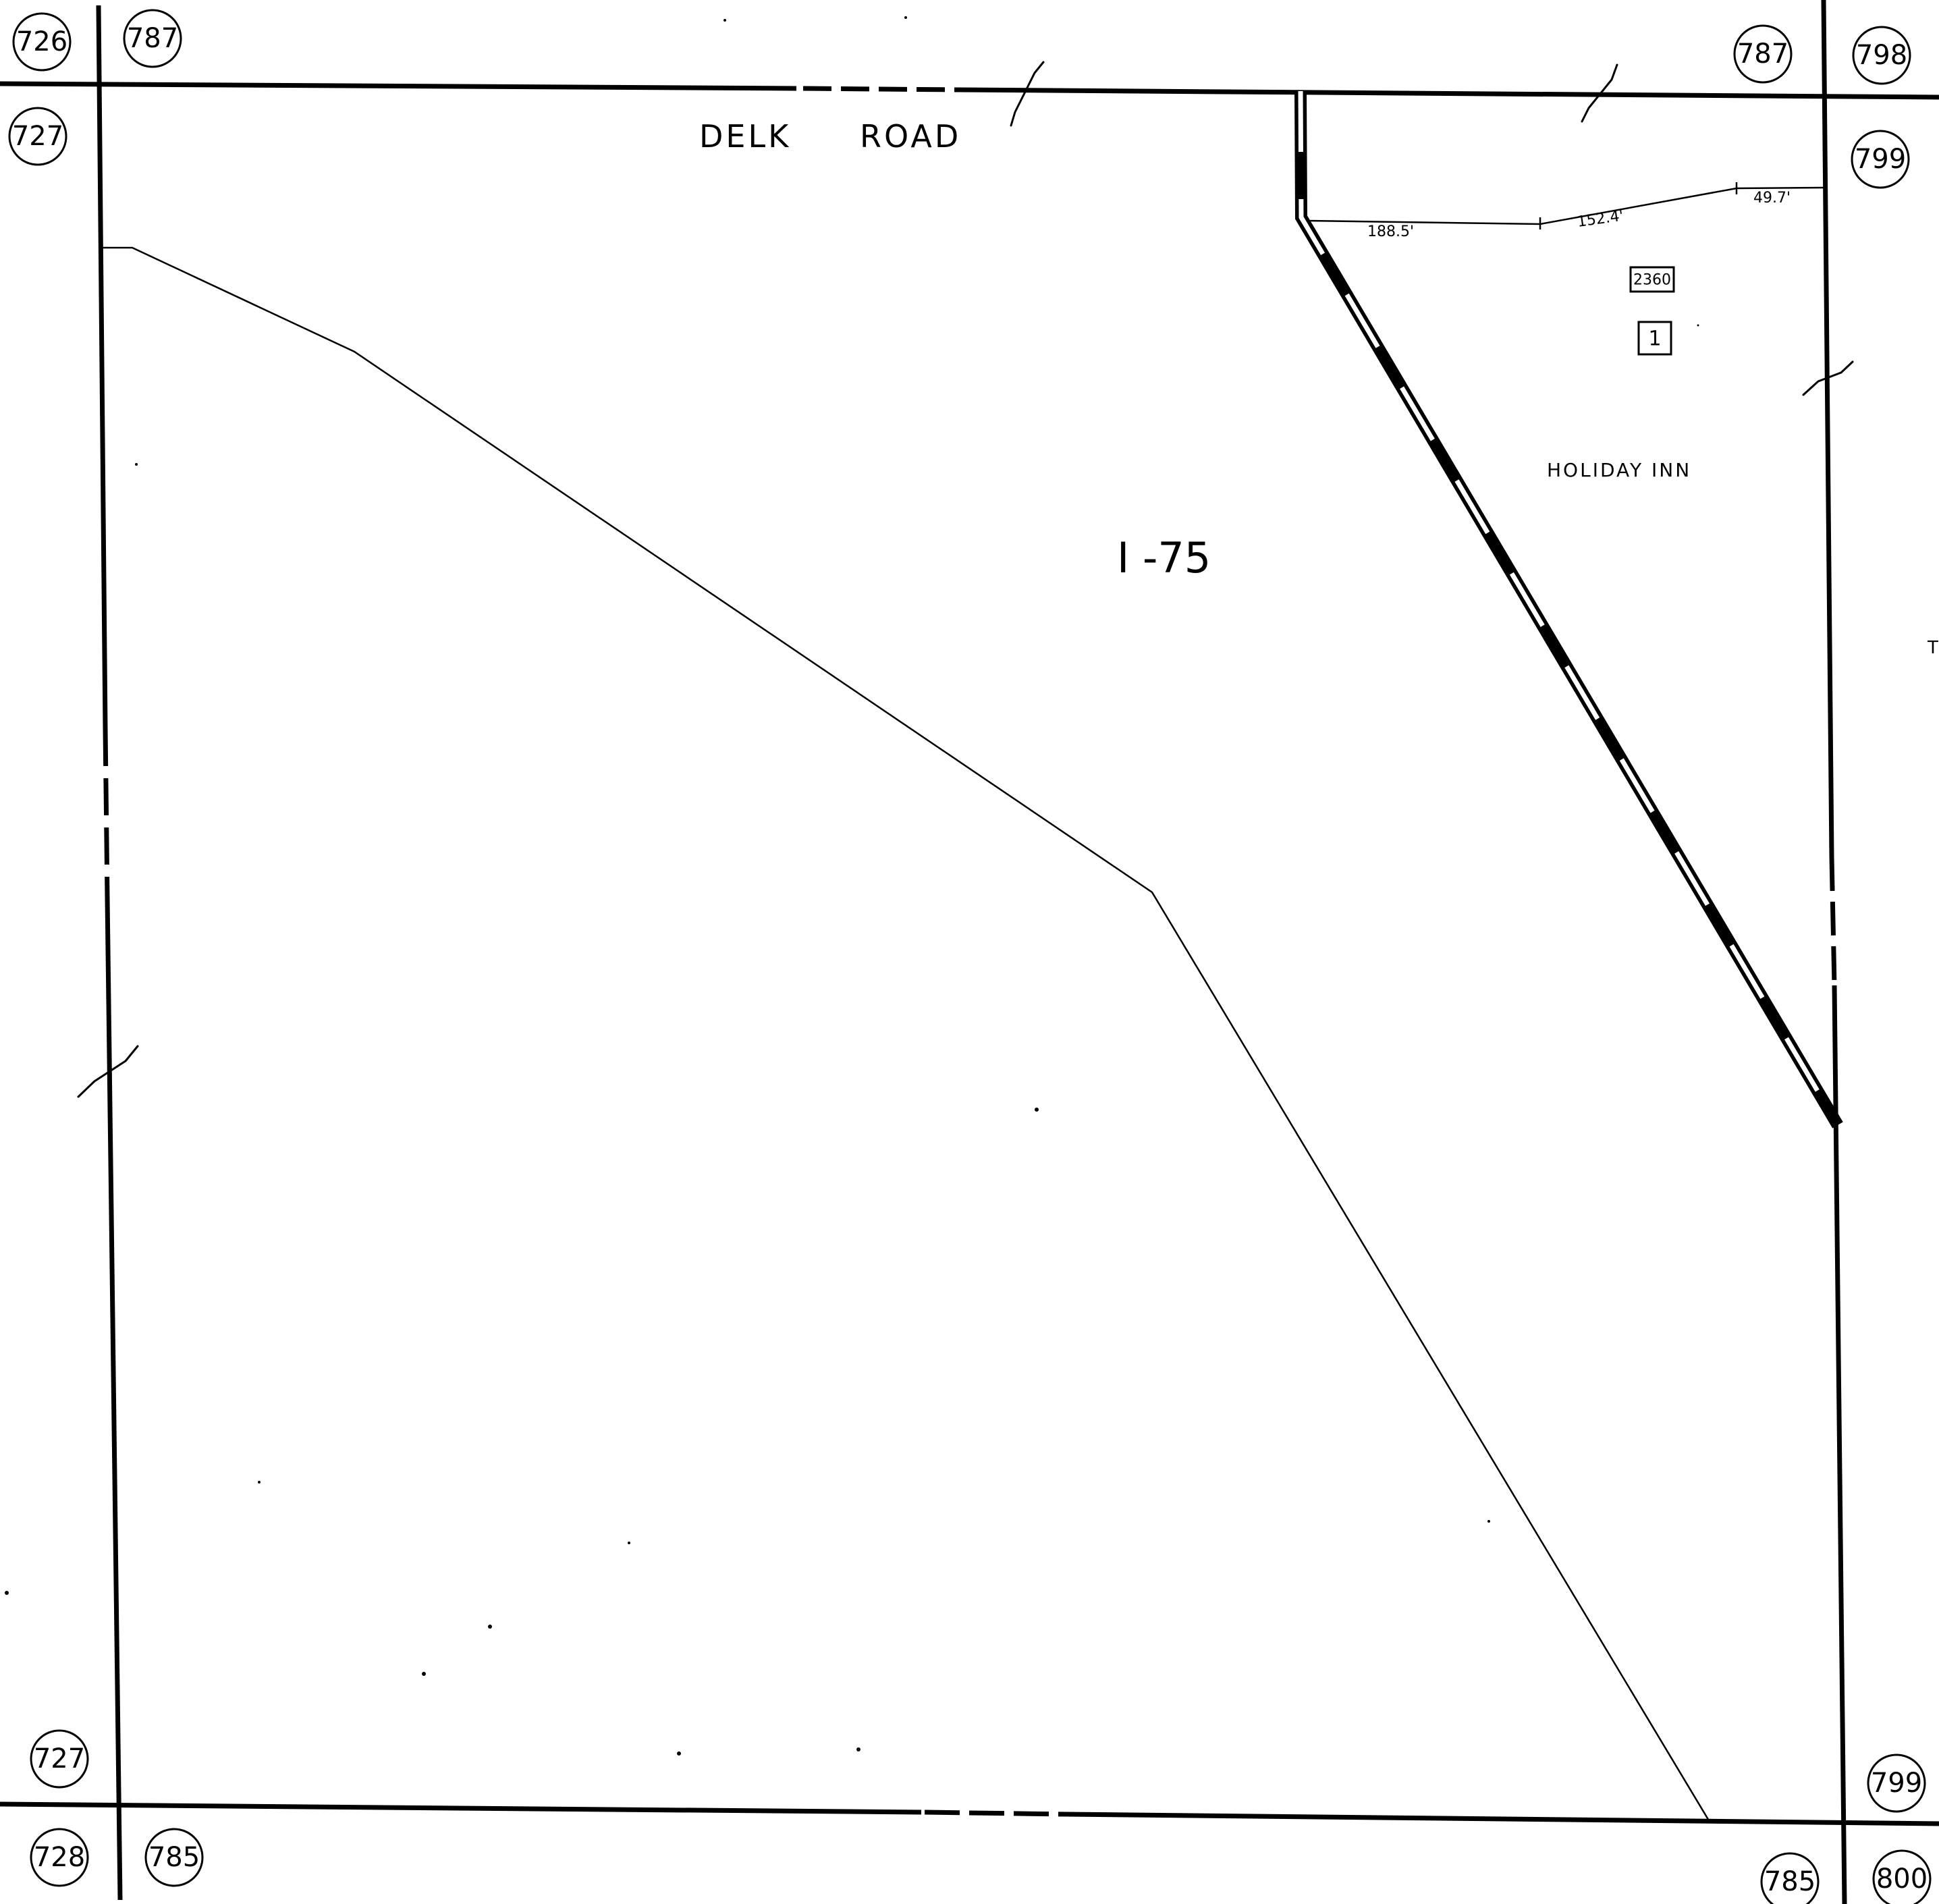 Image resolution: width=1939 pixels, height=1904 pixels. I want to click on parcel-boxes: 2360 1, so click(1652, 311).